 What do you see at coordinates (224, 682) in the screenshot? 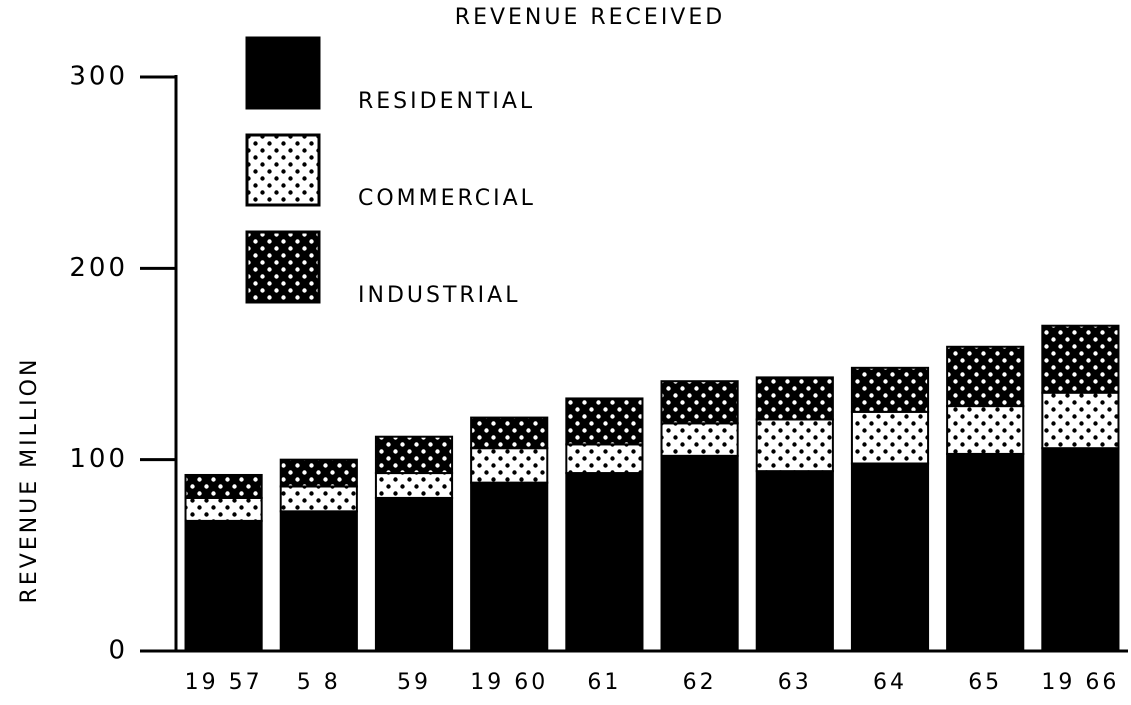
I see `x-tick-label: 19 57` at bounding box center [224, 682].